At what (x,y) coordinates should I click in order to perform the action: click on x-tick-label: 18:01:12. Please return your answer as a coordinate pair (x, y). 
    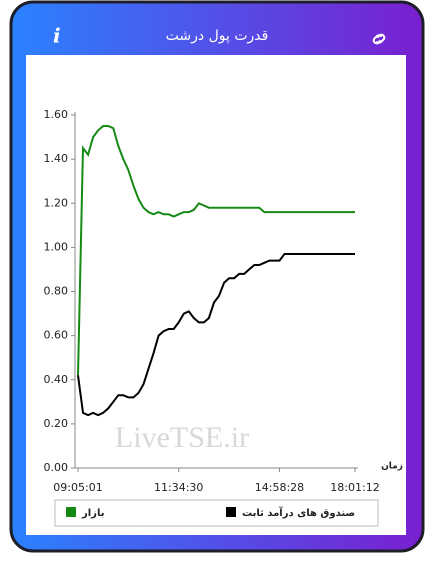
    Looking at the image, I should click on (354, 487).